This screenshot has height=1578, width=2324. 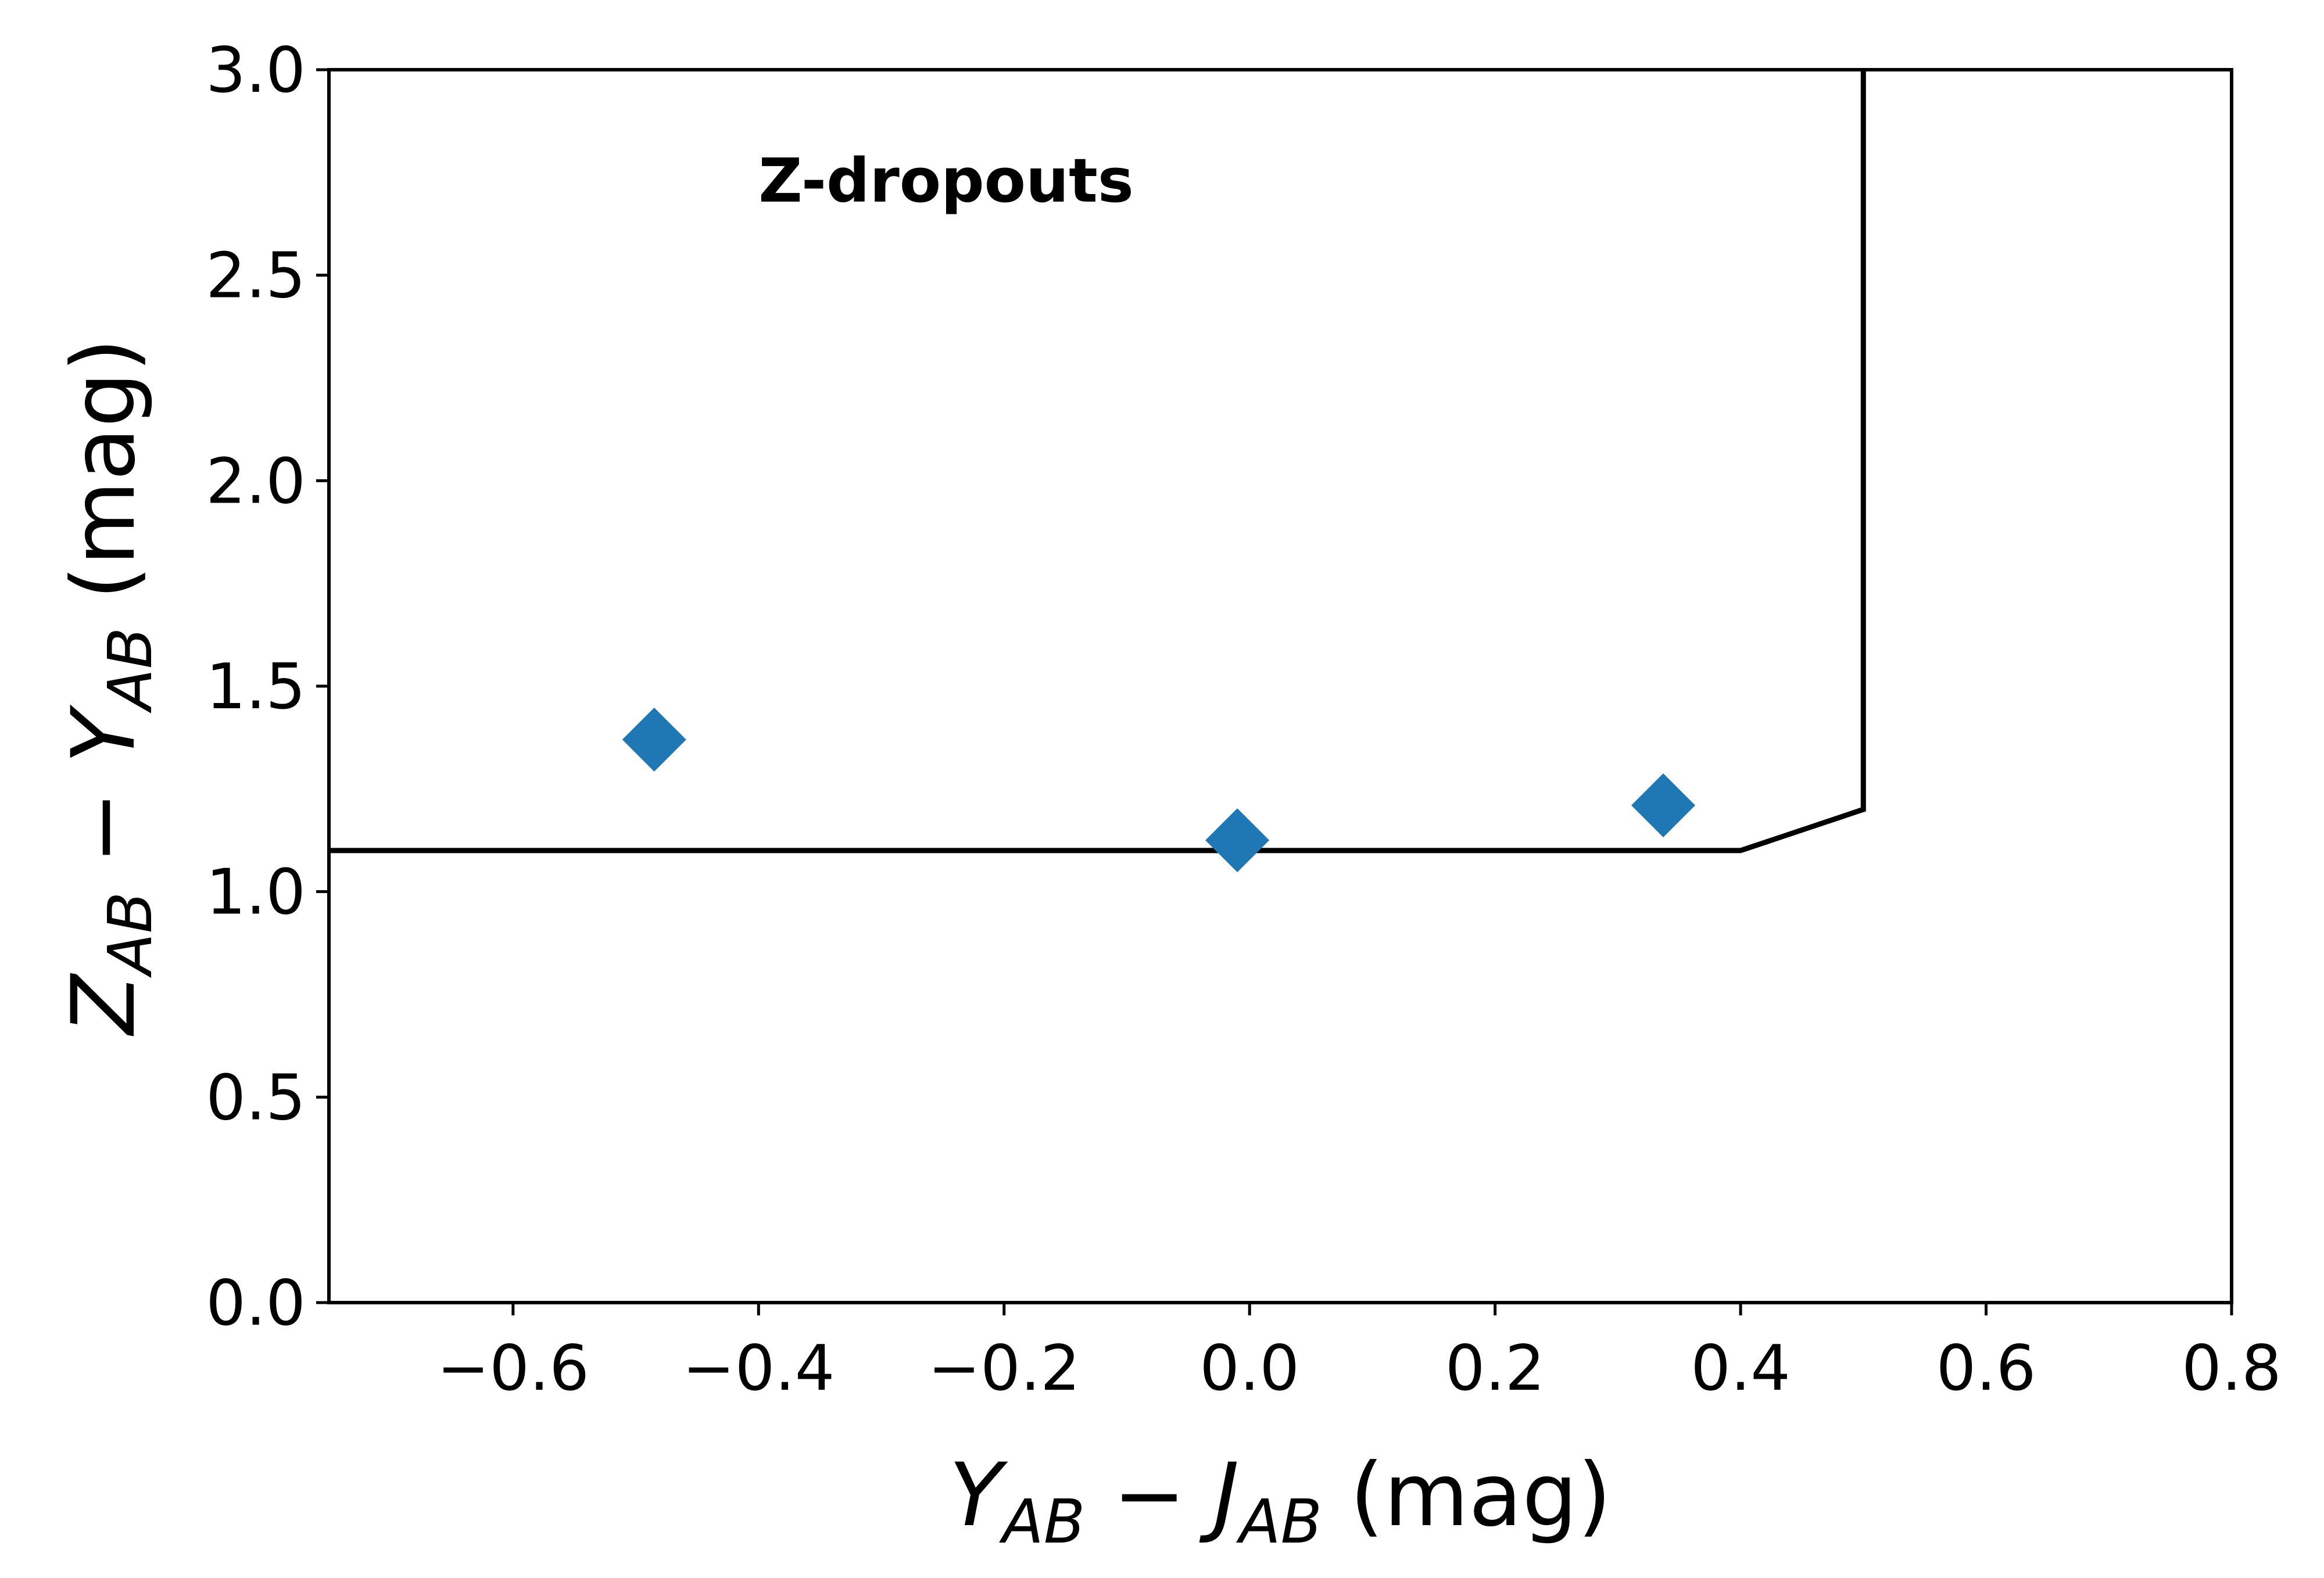 What do you see at coordinates (1359, 1354) in the screenshot?
I see `x-axis-ticks: −0.6 −0.4 −0.2 0.0 0.2 0.4 0.6 0.8` at bounding box center [1359, 1354].